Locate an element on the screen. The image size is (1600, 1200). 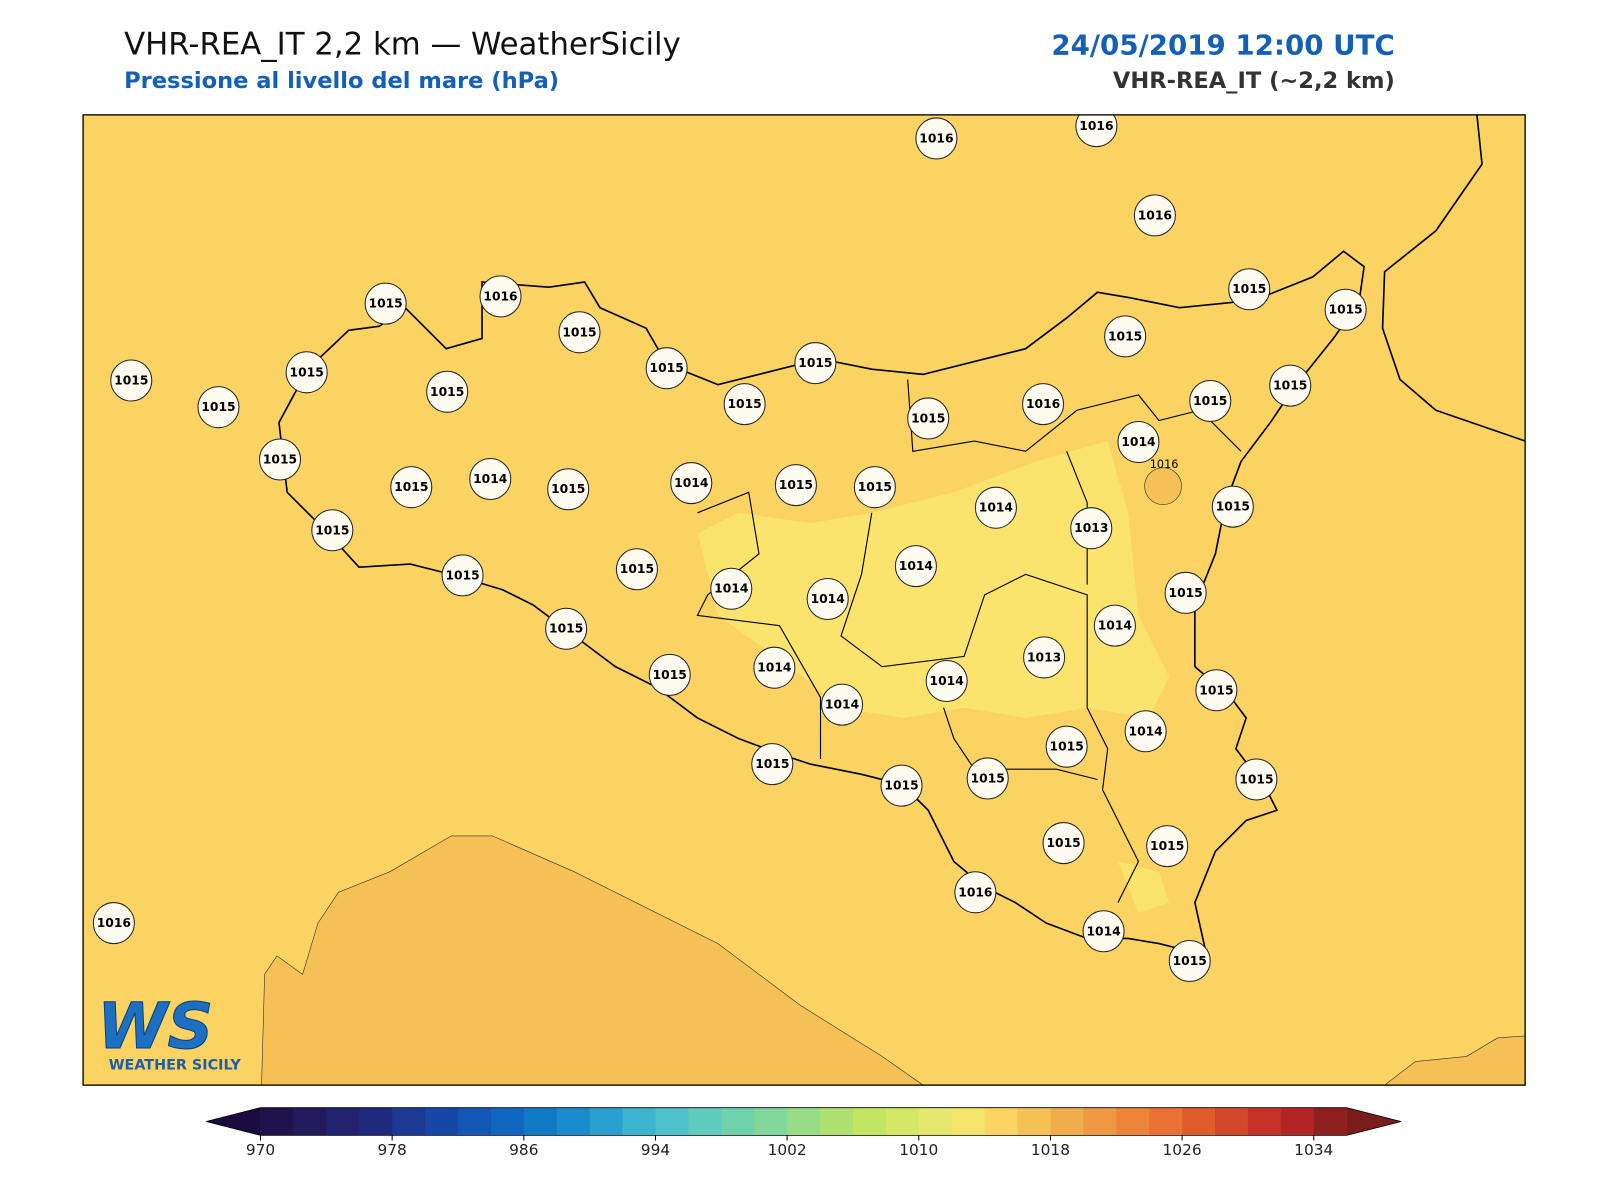
colorbar-tick-label: 986 is located at coordinates (523, 1150).